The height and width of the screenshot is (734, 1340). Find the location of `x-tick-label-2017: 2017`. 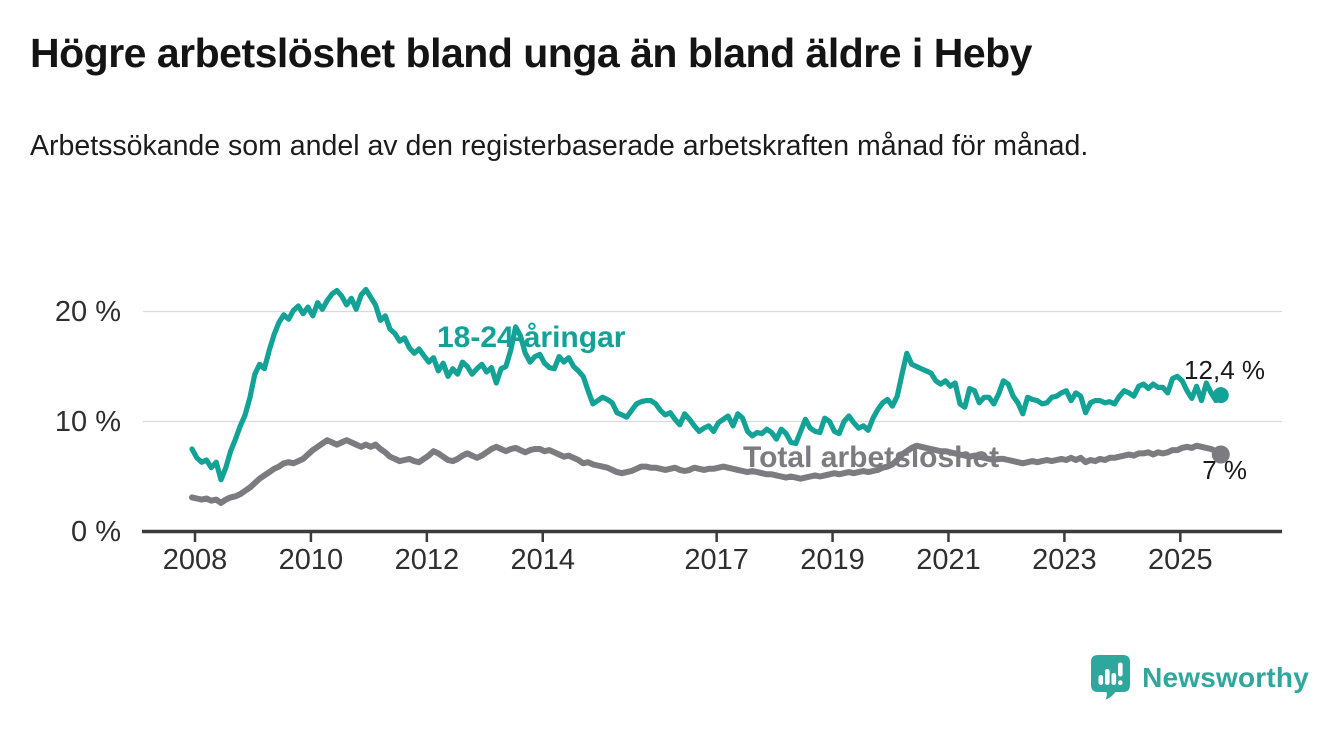

x-tick-label-2017: 2017 is located at coordinates (716, 560).